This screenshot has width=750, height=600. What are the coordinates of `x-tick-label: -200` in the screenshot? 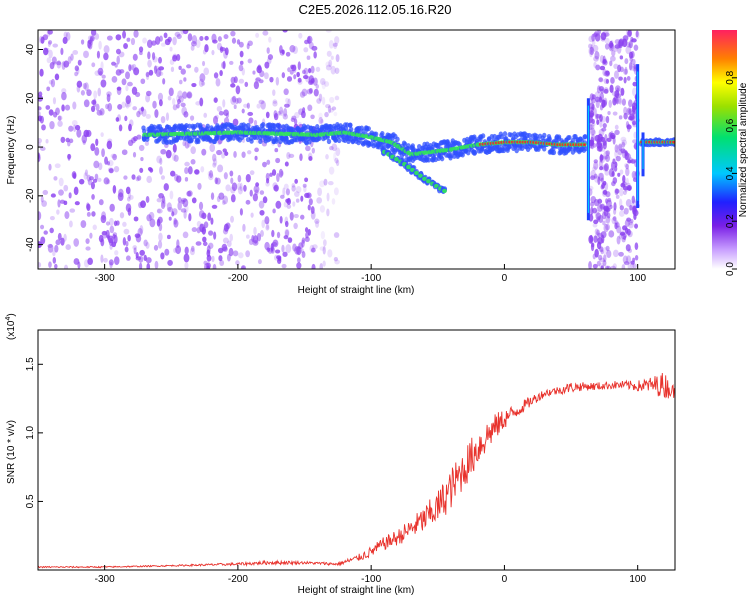 It's located at (238, 579).